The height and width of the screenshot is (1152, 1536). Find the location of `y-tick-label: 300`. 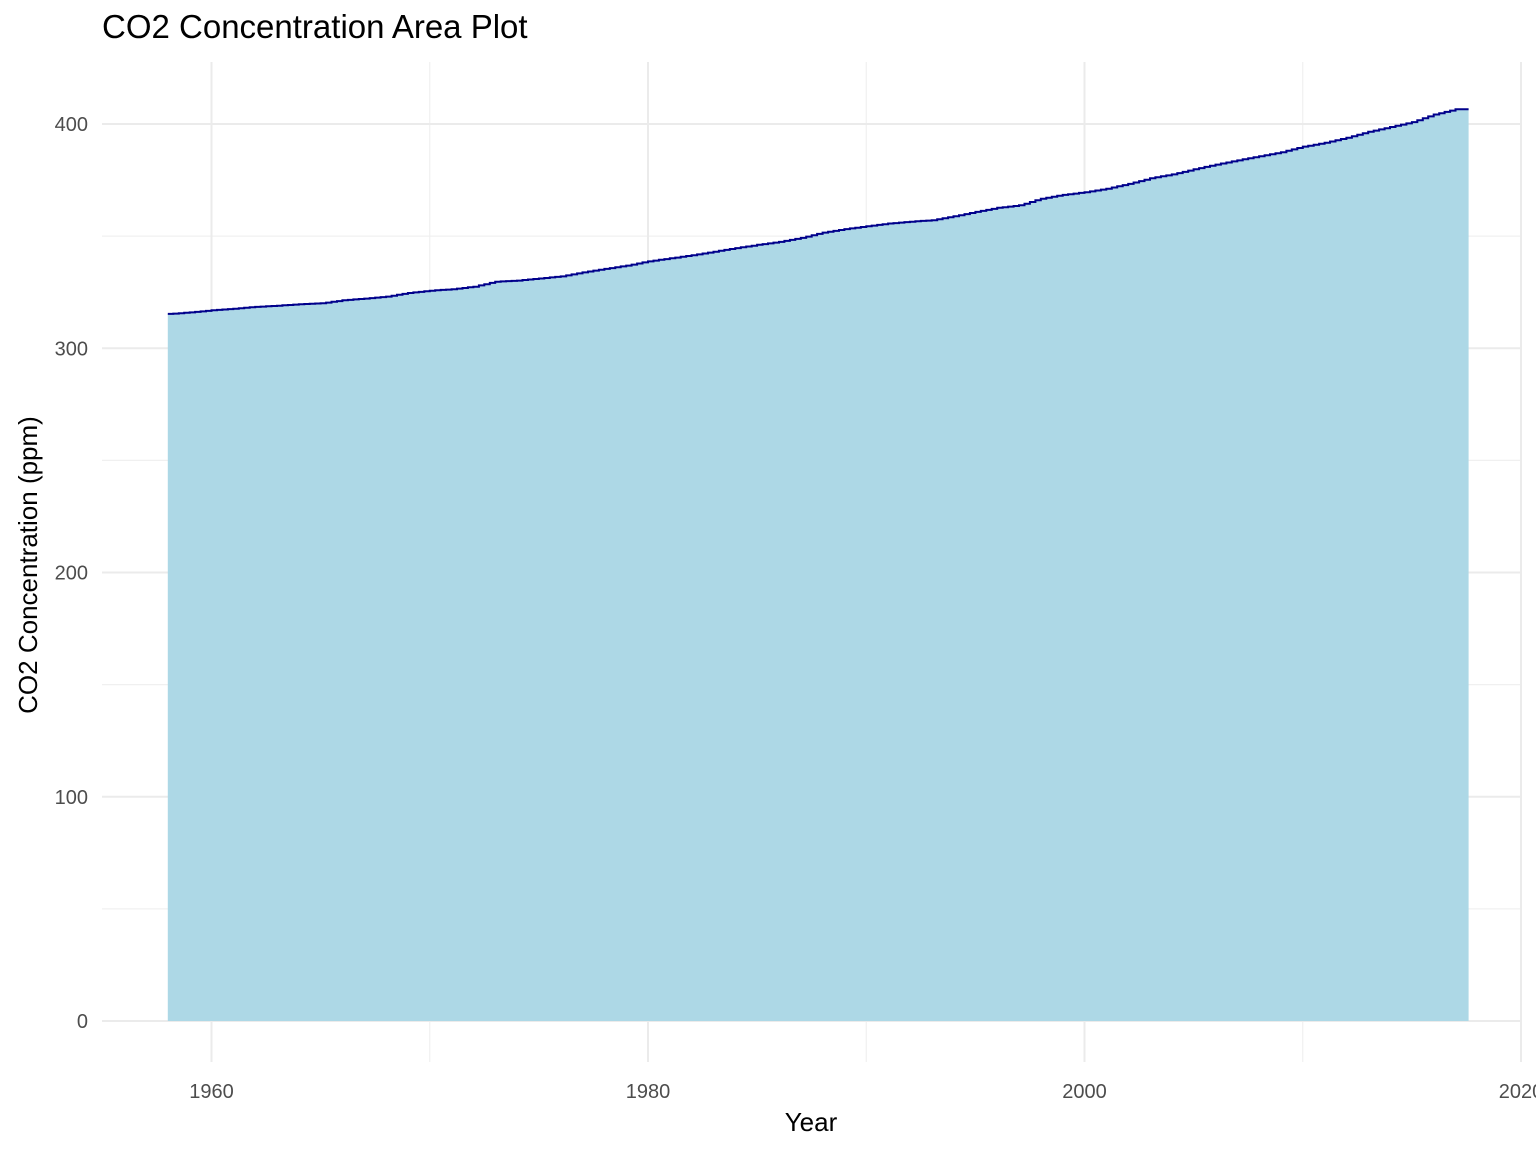

y-tick-label: 300 is located at coordinates (71, 349).